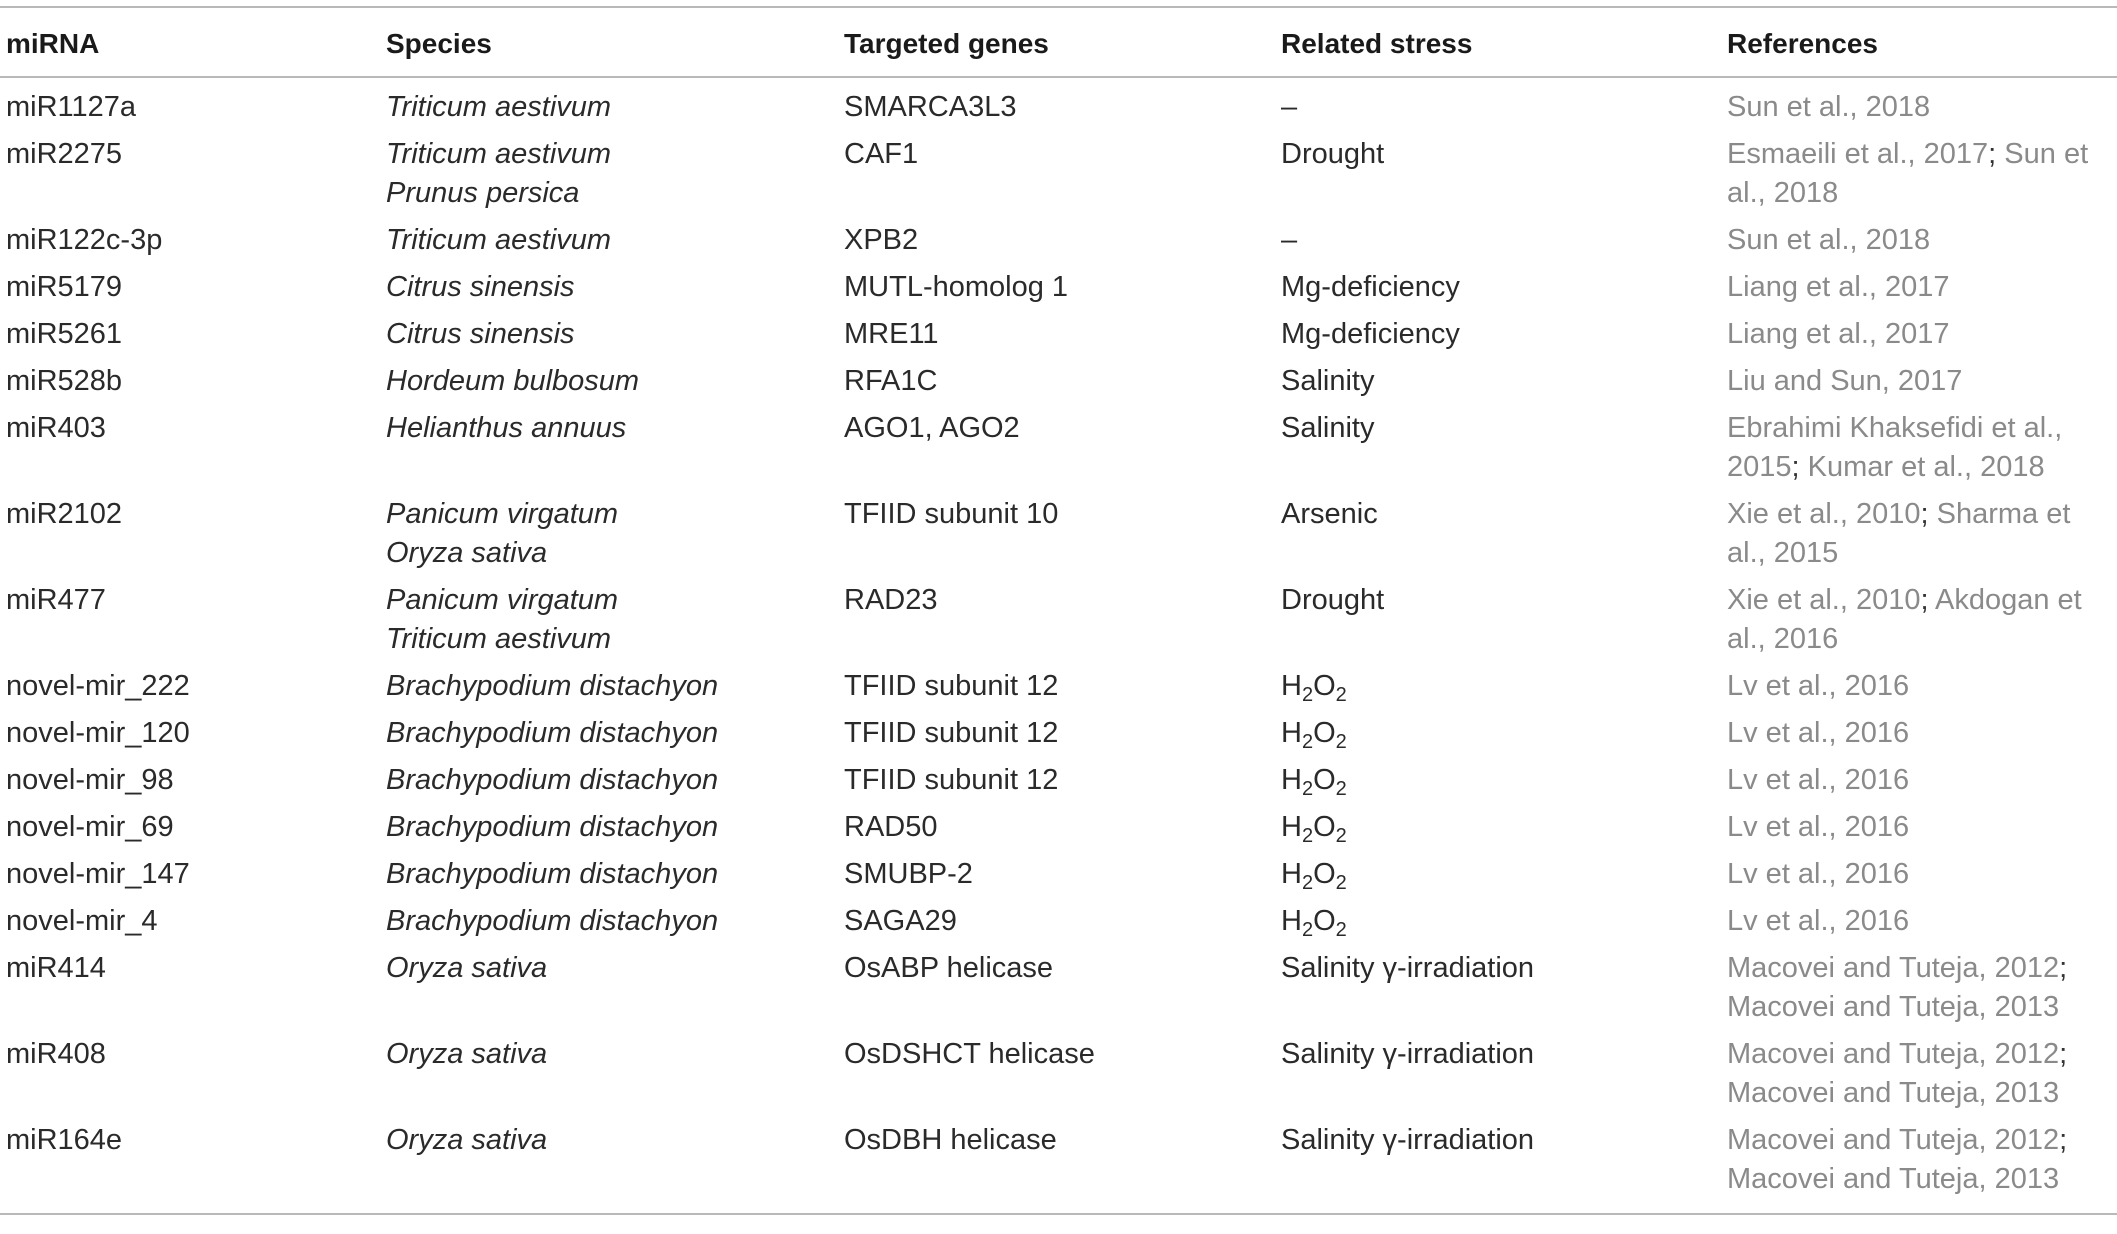 The height and width of the screenshot is (1234, 2117). Describe the element at coordinates (98, 874) in the screenshot. I see `cell-mirna: novel-mir_147` at that location.